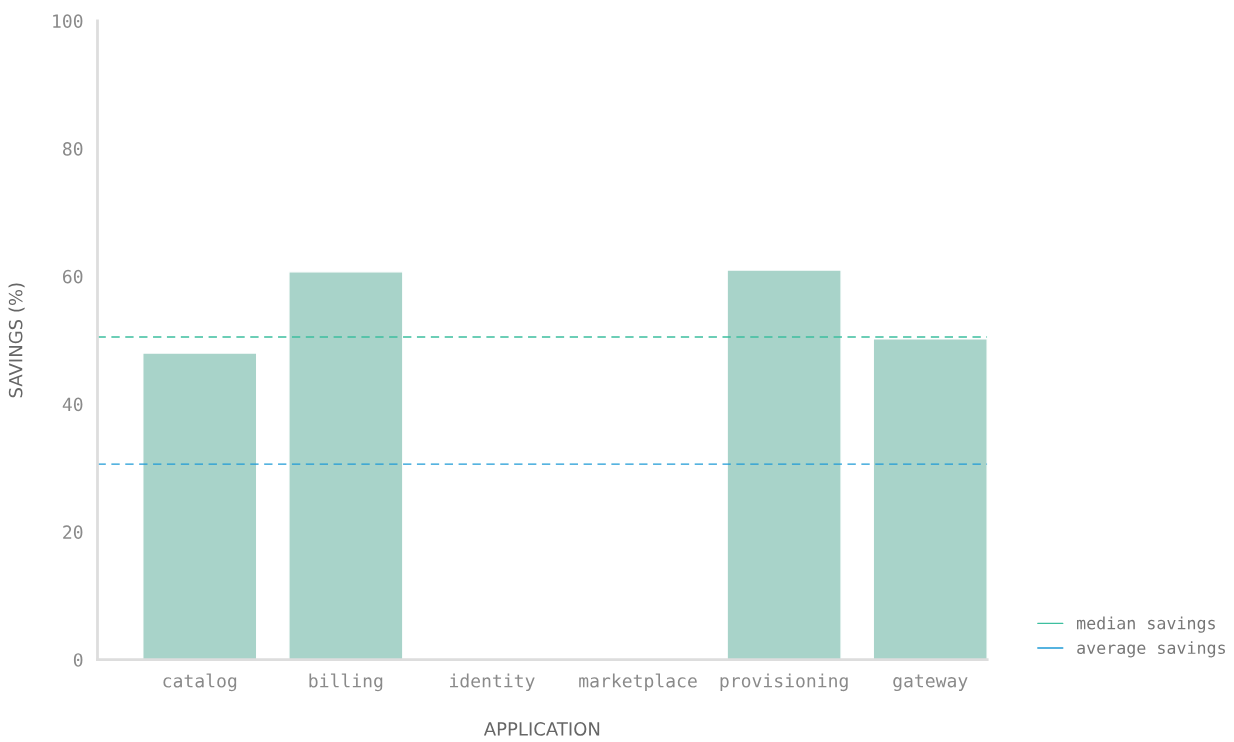 Image resolution: width=1234 pixels, height=742 pixels. What do you see at coordinates (68, 21) in the screenshot?
I see `y-tick-label: 100` at bounding box center [68, 21].